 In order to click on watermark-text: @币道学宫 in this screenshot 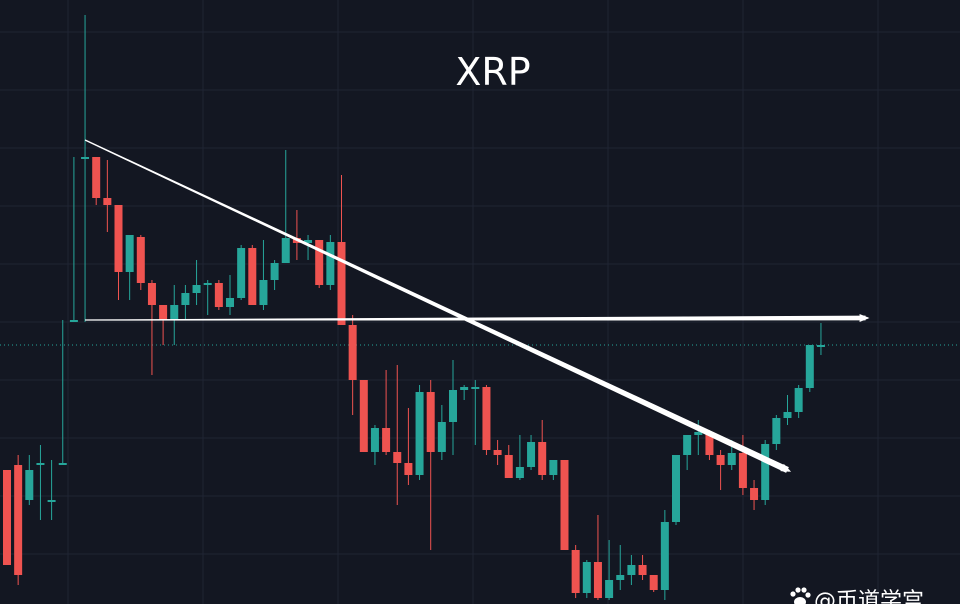, I will do `click(869, 596)`.